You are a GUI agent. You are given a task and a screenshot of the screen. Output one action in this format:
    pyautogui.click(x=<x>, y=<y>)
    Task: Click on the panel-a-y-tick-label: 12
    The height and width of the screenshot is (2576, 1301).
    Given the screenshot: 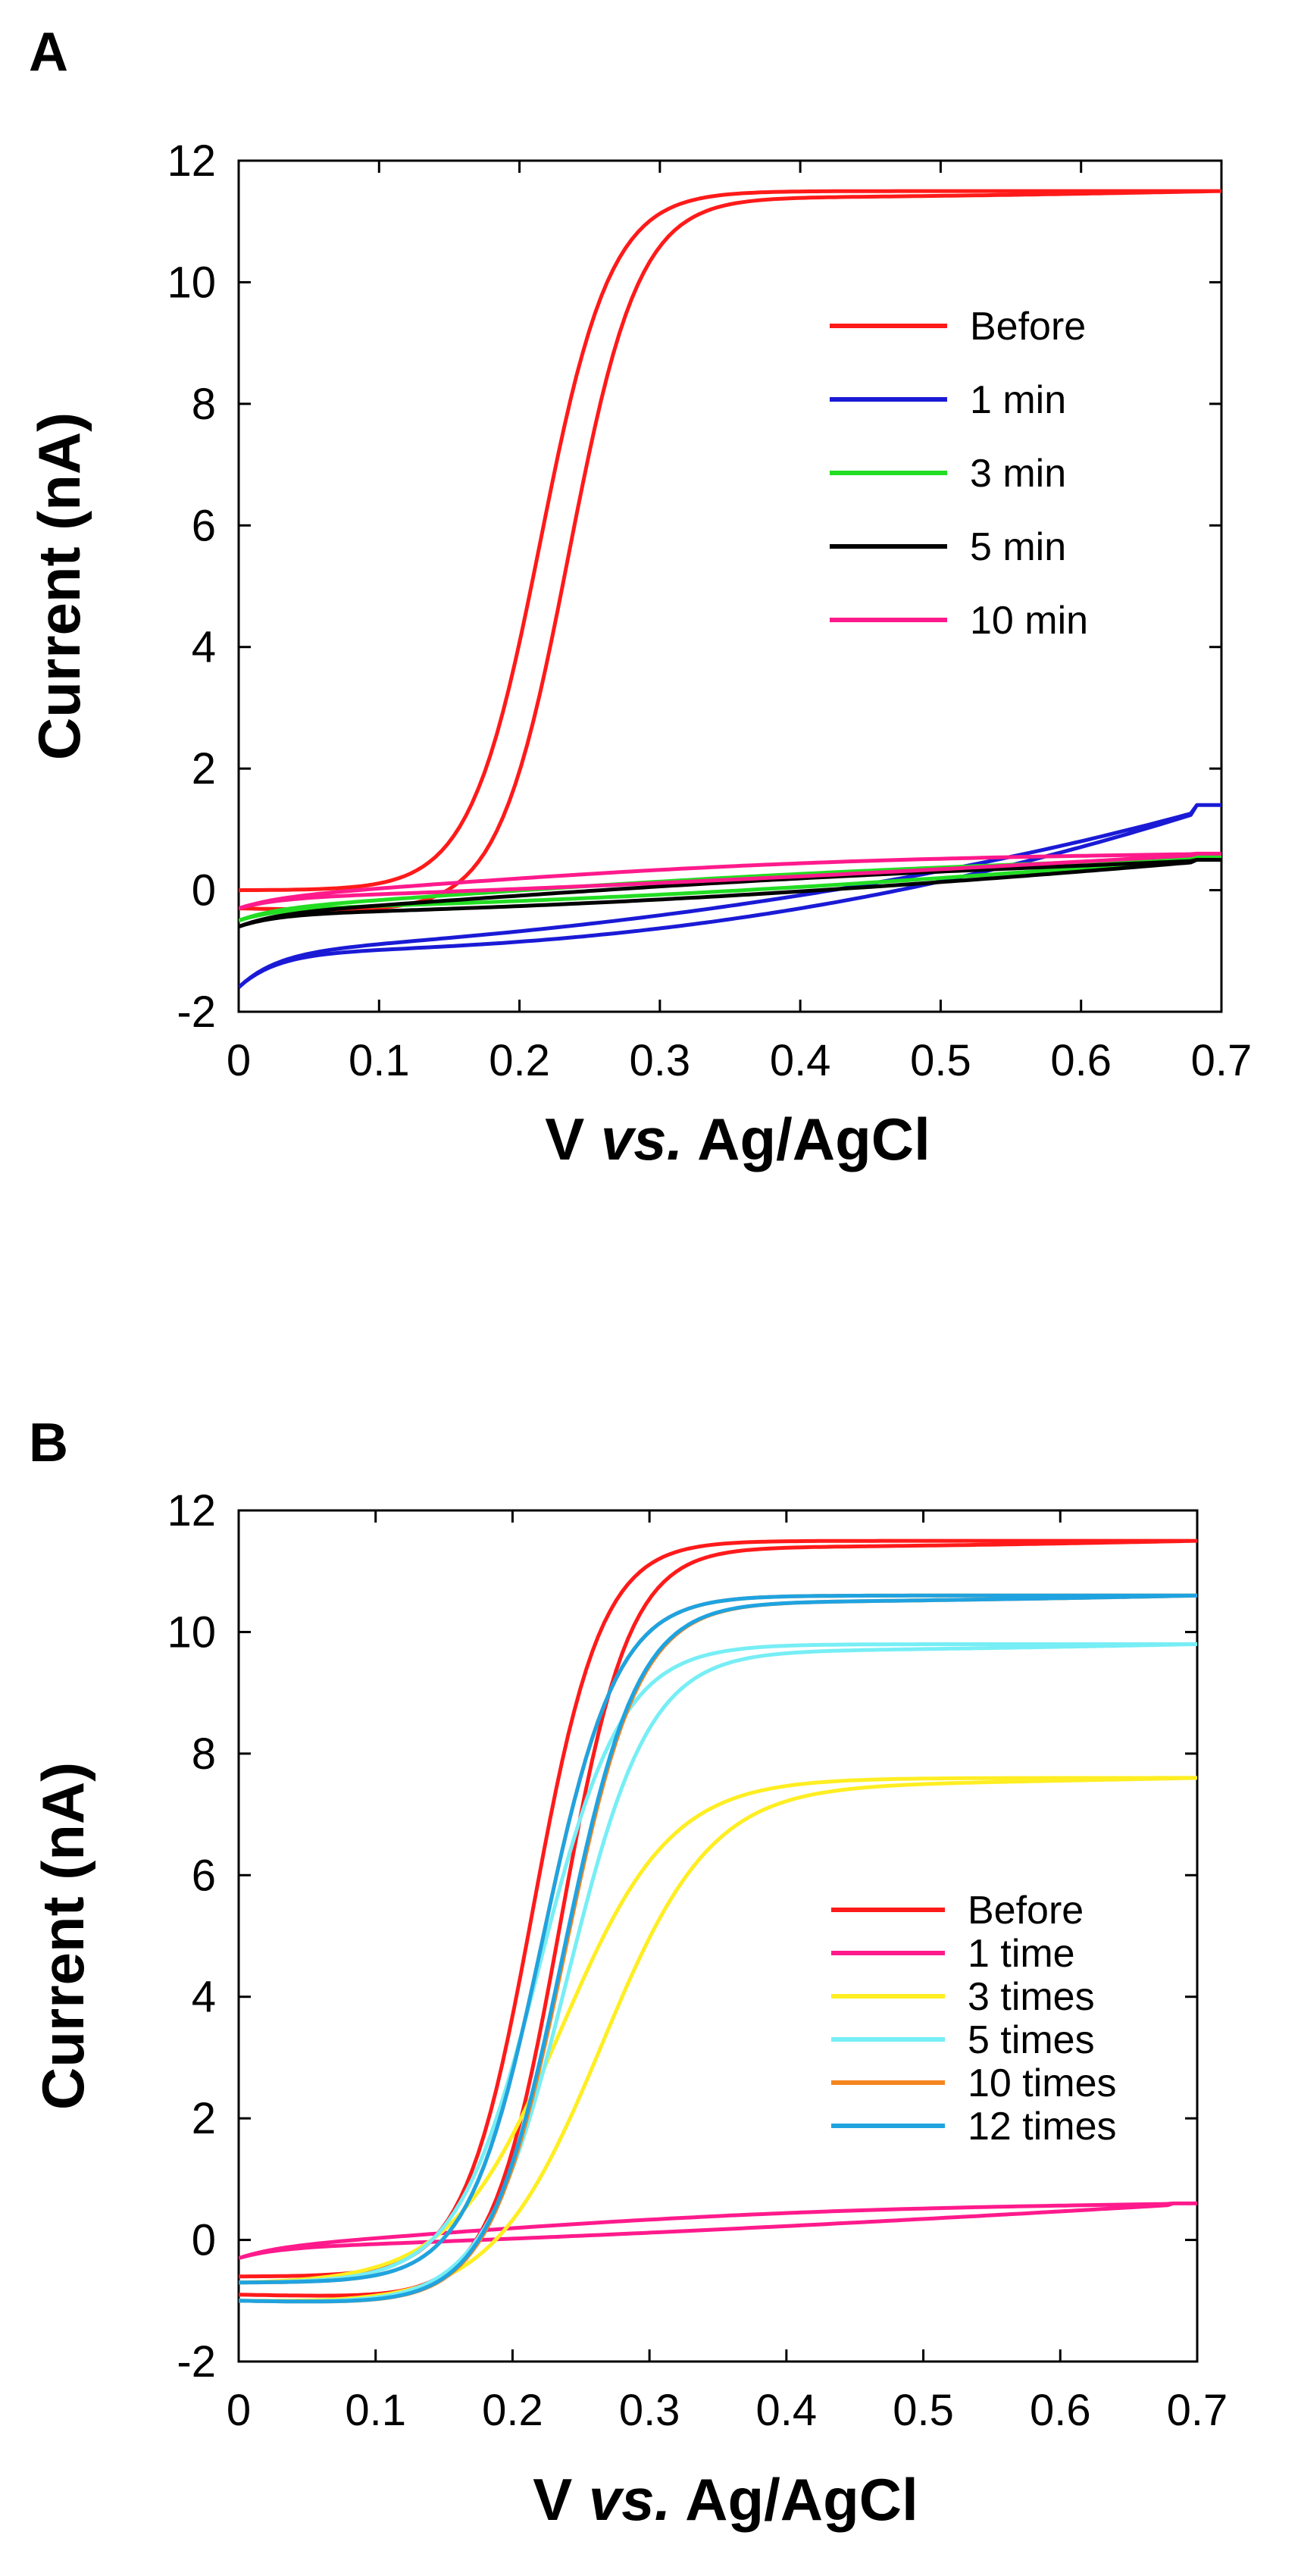 What is the action you would take?
    pyautogui.click(x=191, y=161)
    